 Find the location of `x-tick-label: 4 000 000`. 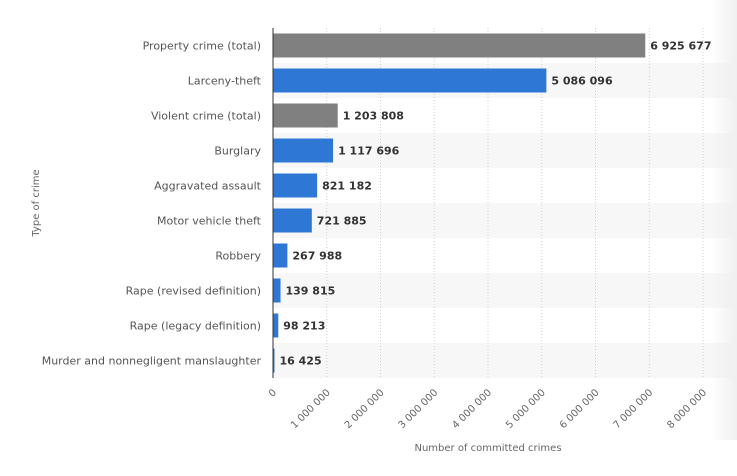

x-tick-label: 4 000 000 is located at coordinates (472, 409).